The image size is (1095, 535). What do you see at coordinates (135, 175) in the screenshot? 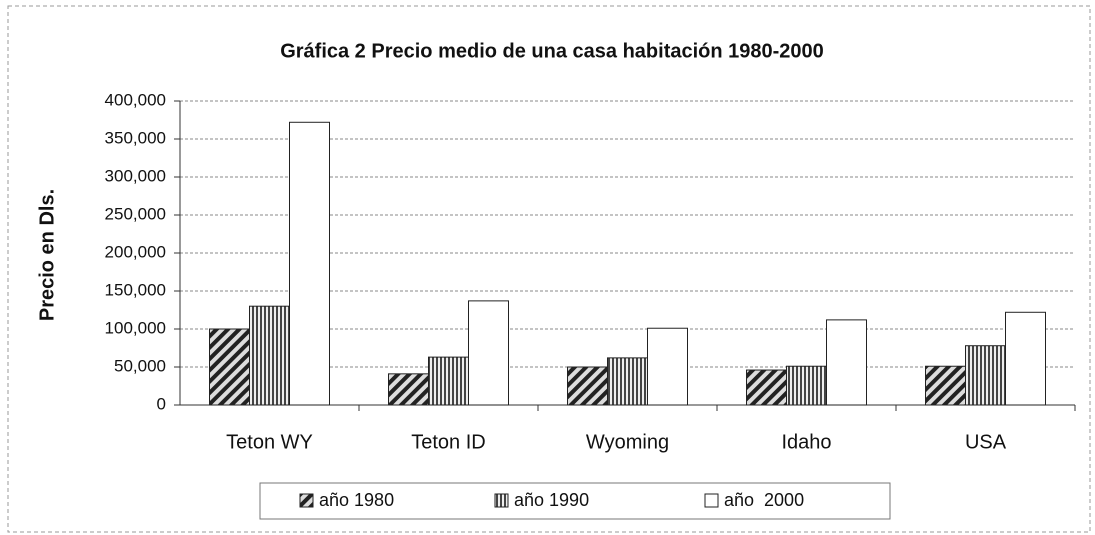
I see `y-tick-label: 300,000` at bounding box center [135, 175].